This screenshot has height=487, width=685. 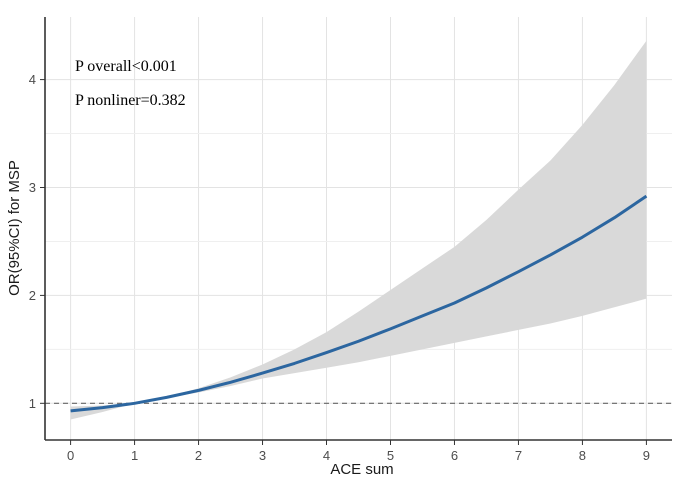 I want to click on x-tick-label: 5, so click(x=390, y=455).